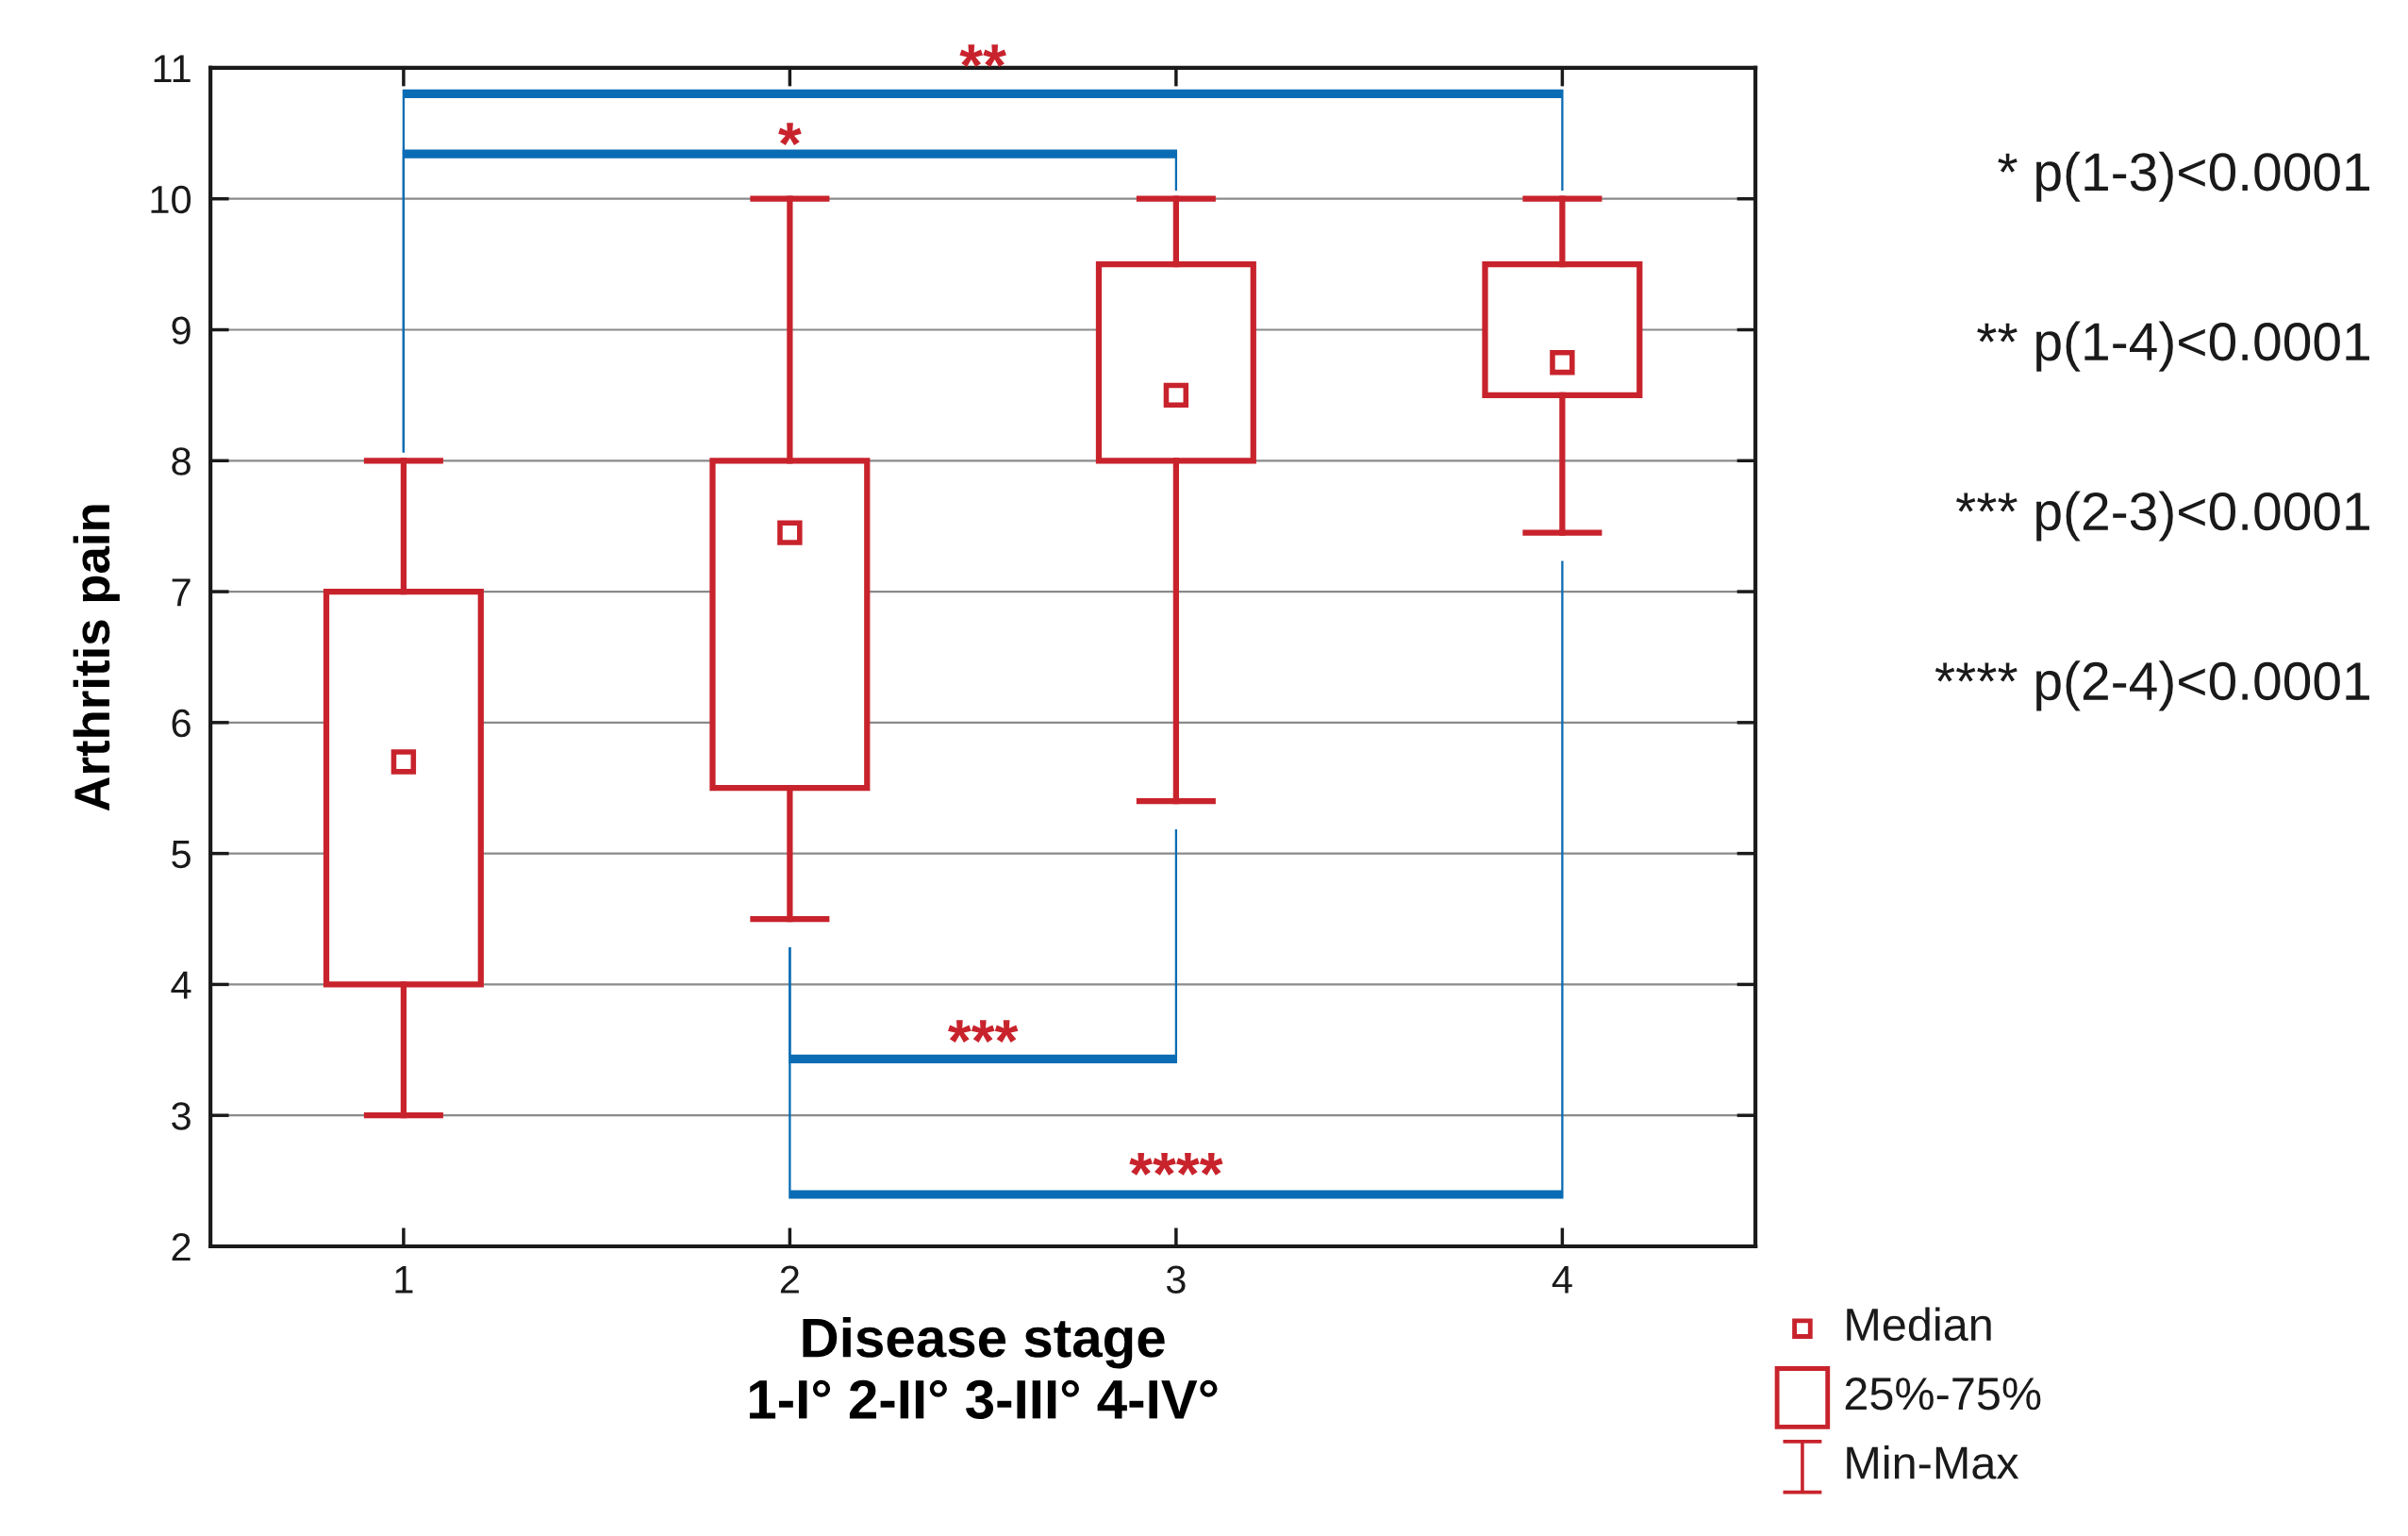 The width and height of the screenshot is (2408, 1536). What do you see at coordinates (1176, 1164) in the screenshot?
I see `annotation: ****` at bounding box center [1176, 1164].